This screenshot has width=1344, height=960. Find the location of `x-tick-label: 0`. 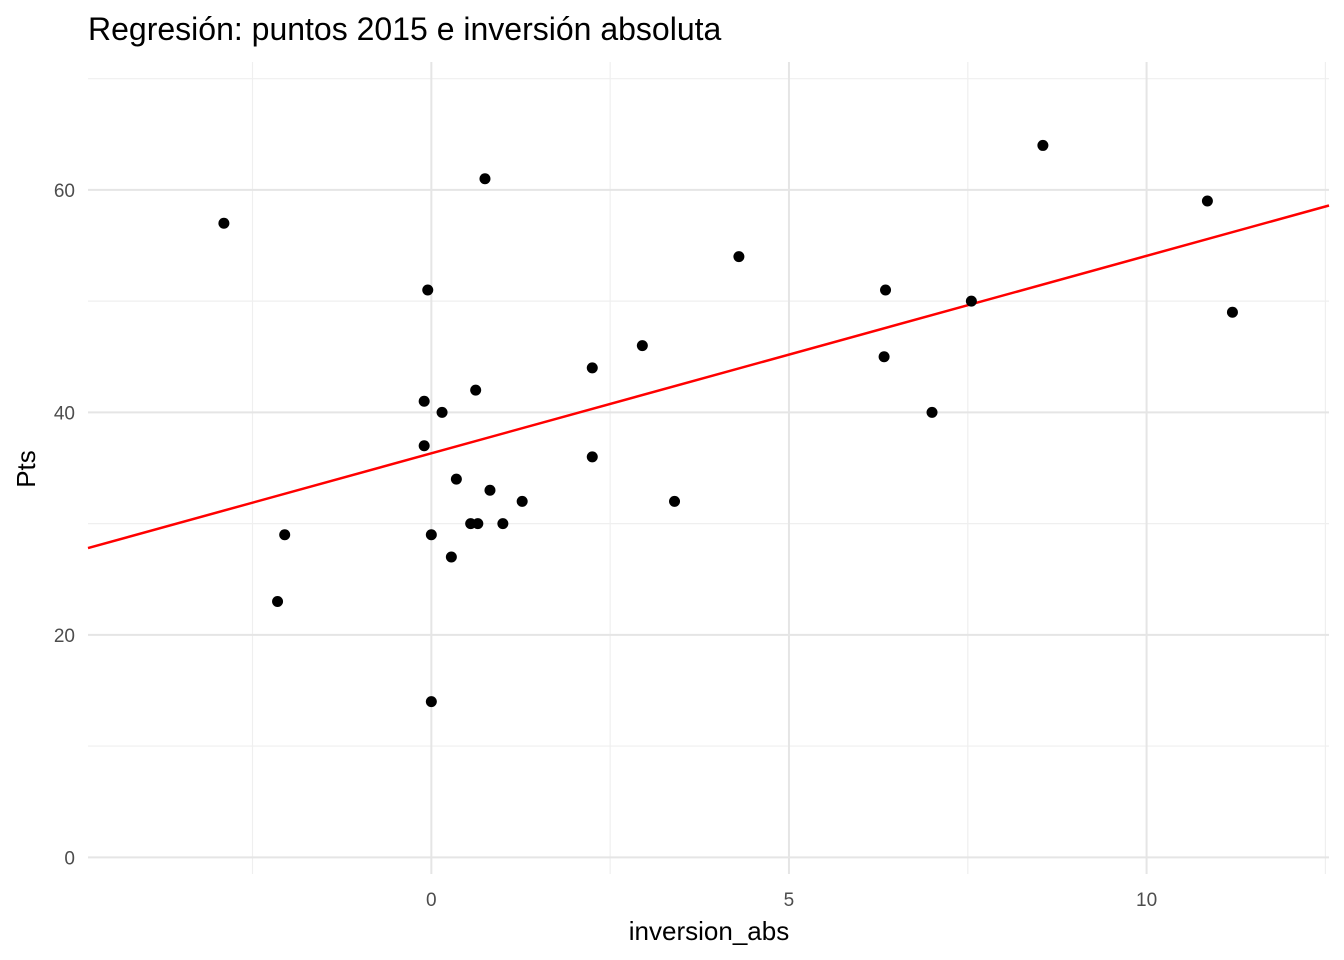

x-tick-label: 0 is located at coordinates (431, 900).